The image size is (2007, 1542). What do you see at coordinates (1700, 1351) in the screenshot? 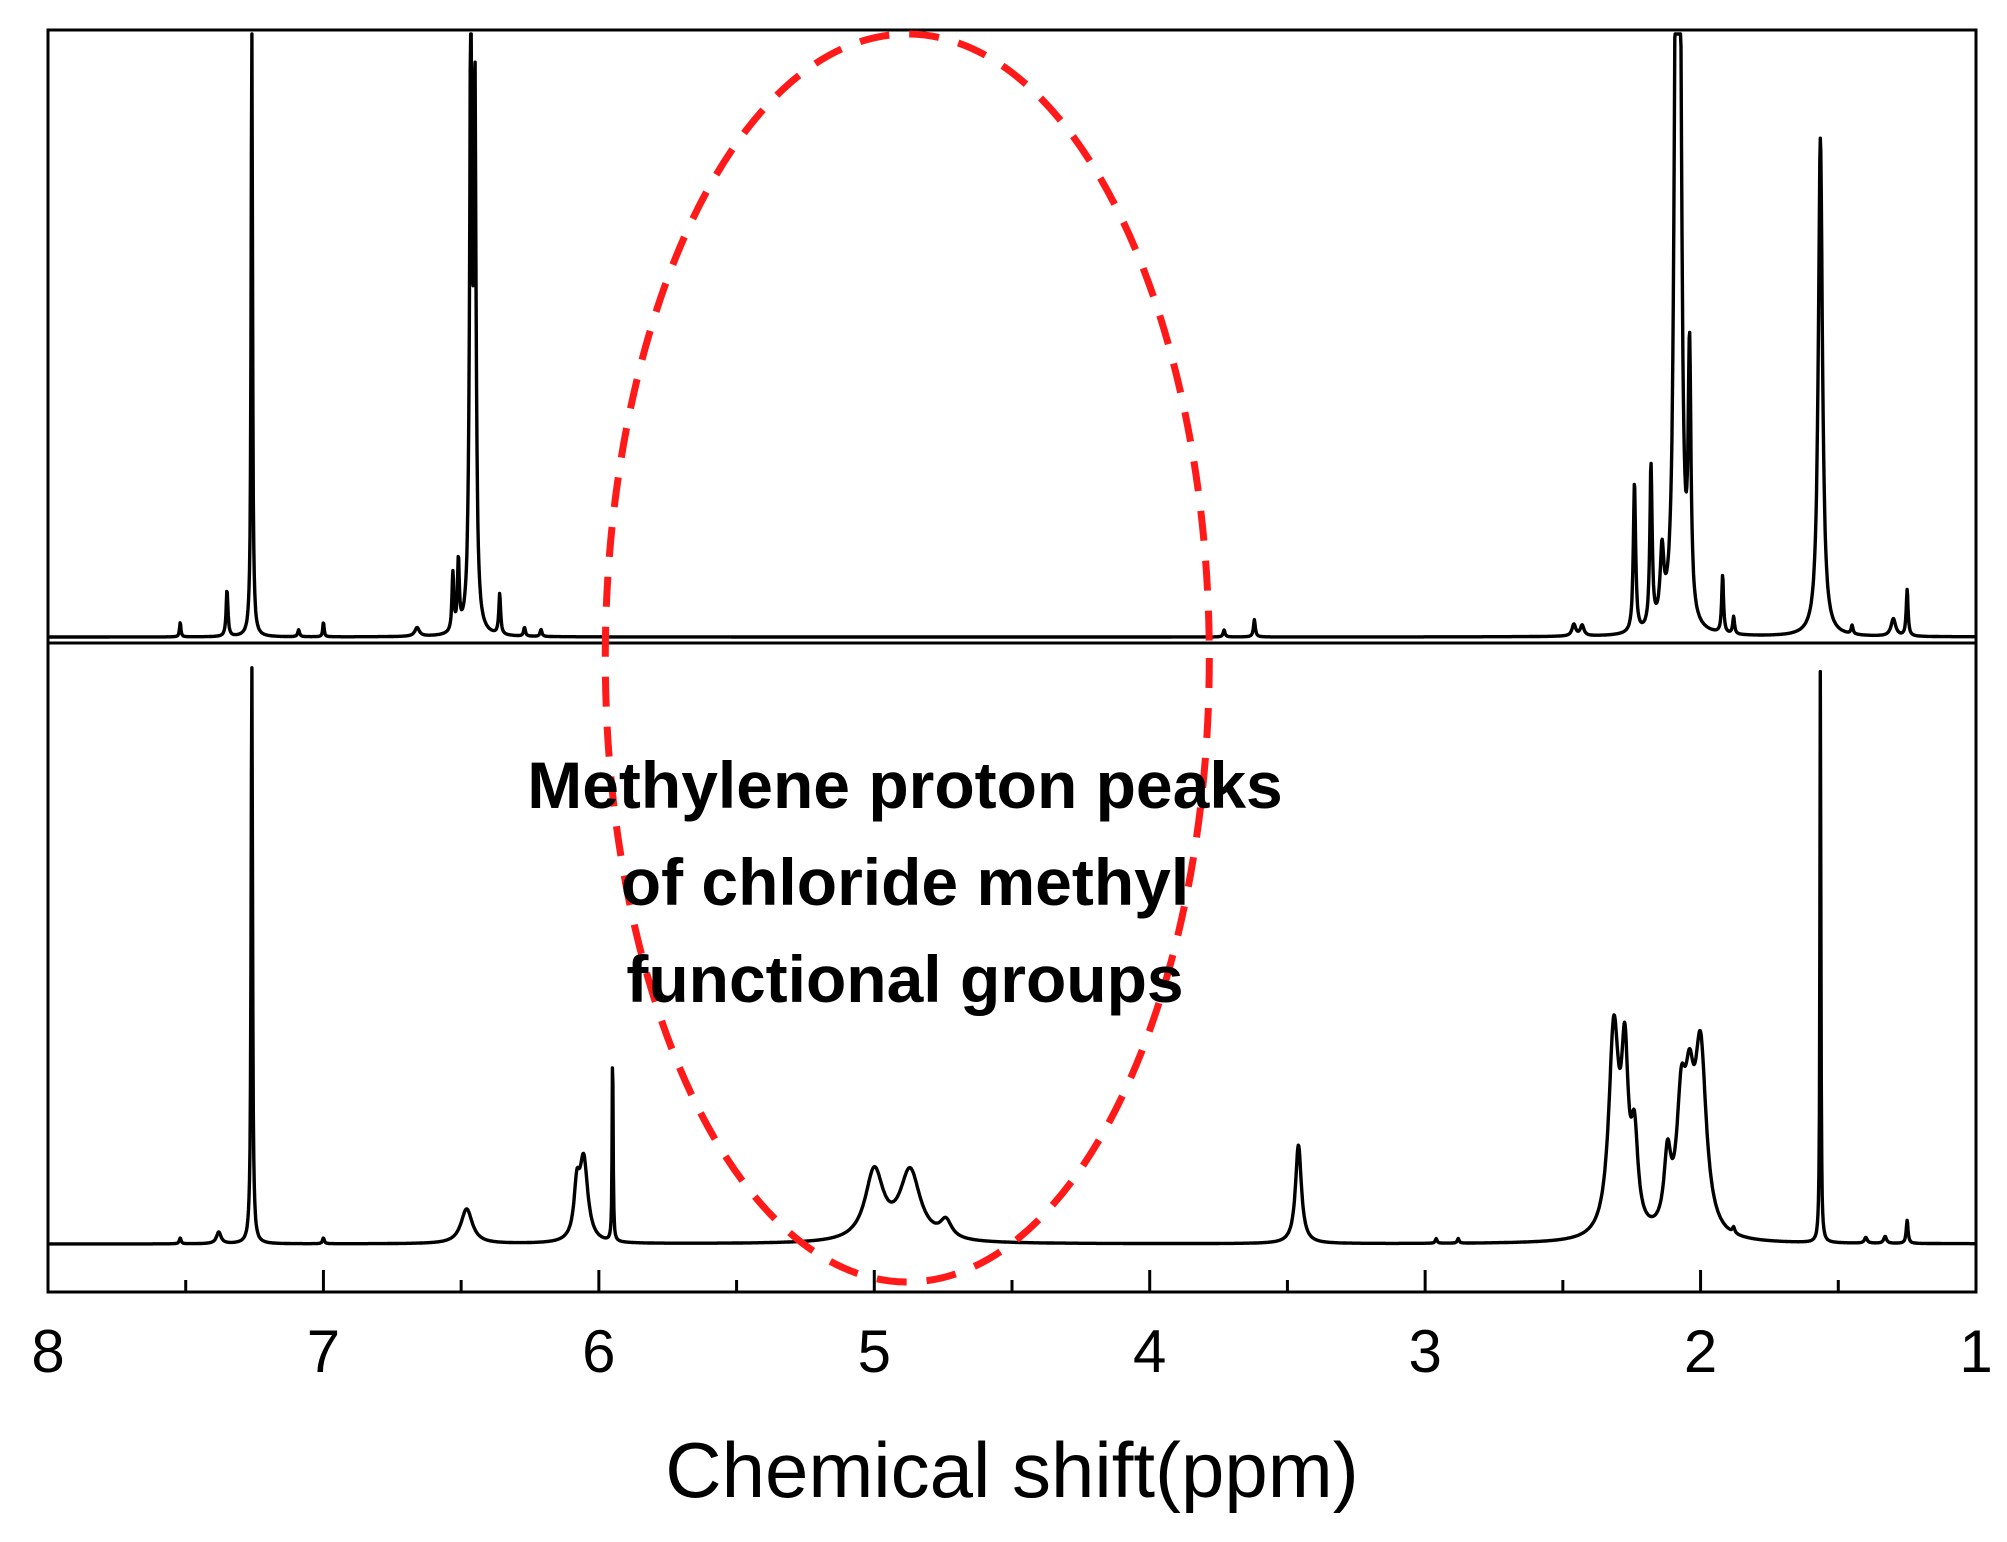
I see `x-tick-label-2: 2` at bounding box center [1700, 1351].